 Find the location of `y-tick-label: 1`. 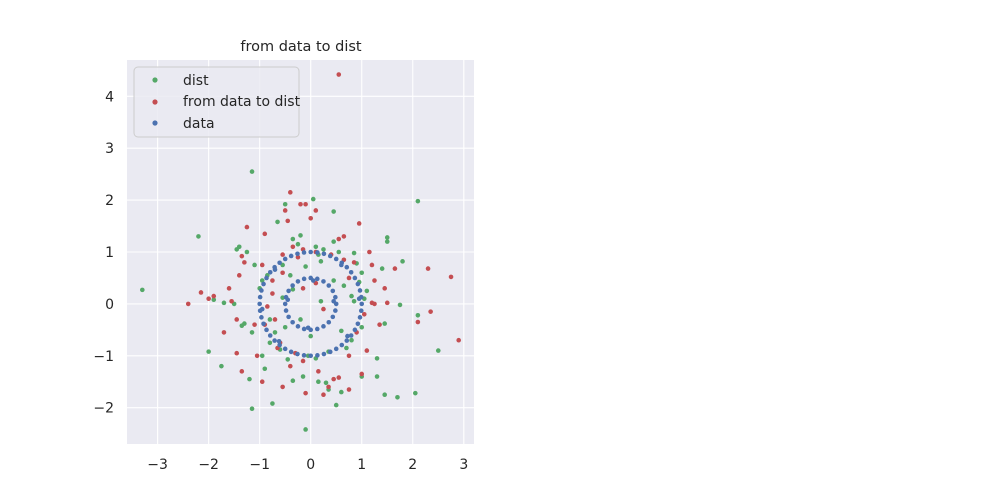

y-tick-label: 1 is located at coordinates (109, 253).